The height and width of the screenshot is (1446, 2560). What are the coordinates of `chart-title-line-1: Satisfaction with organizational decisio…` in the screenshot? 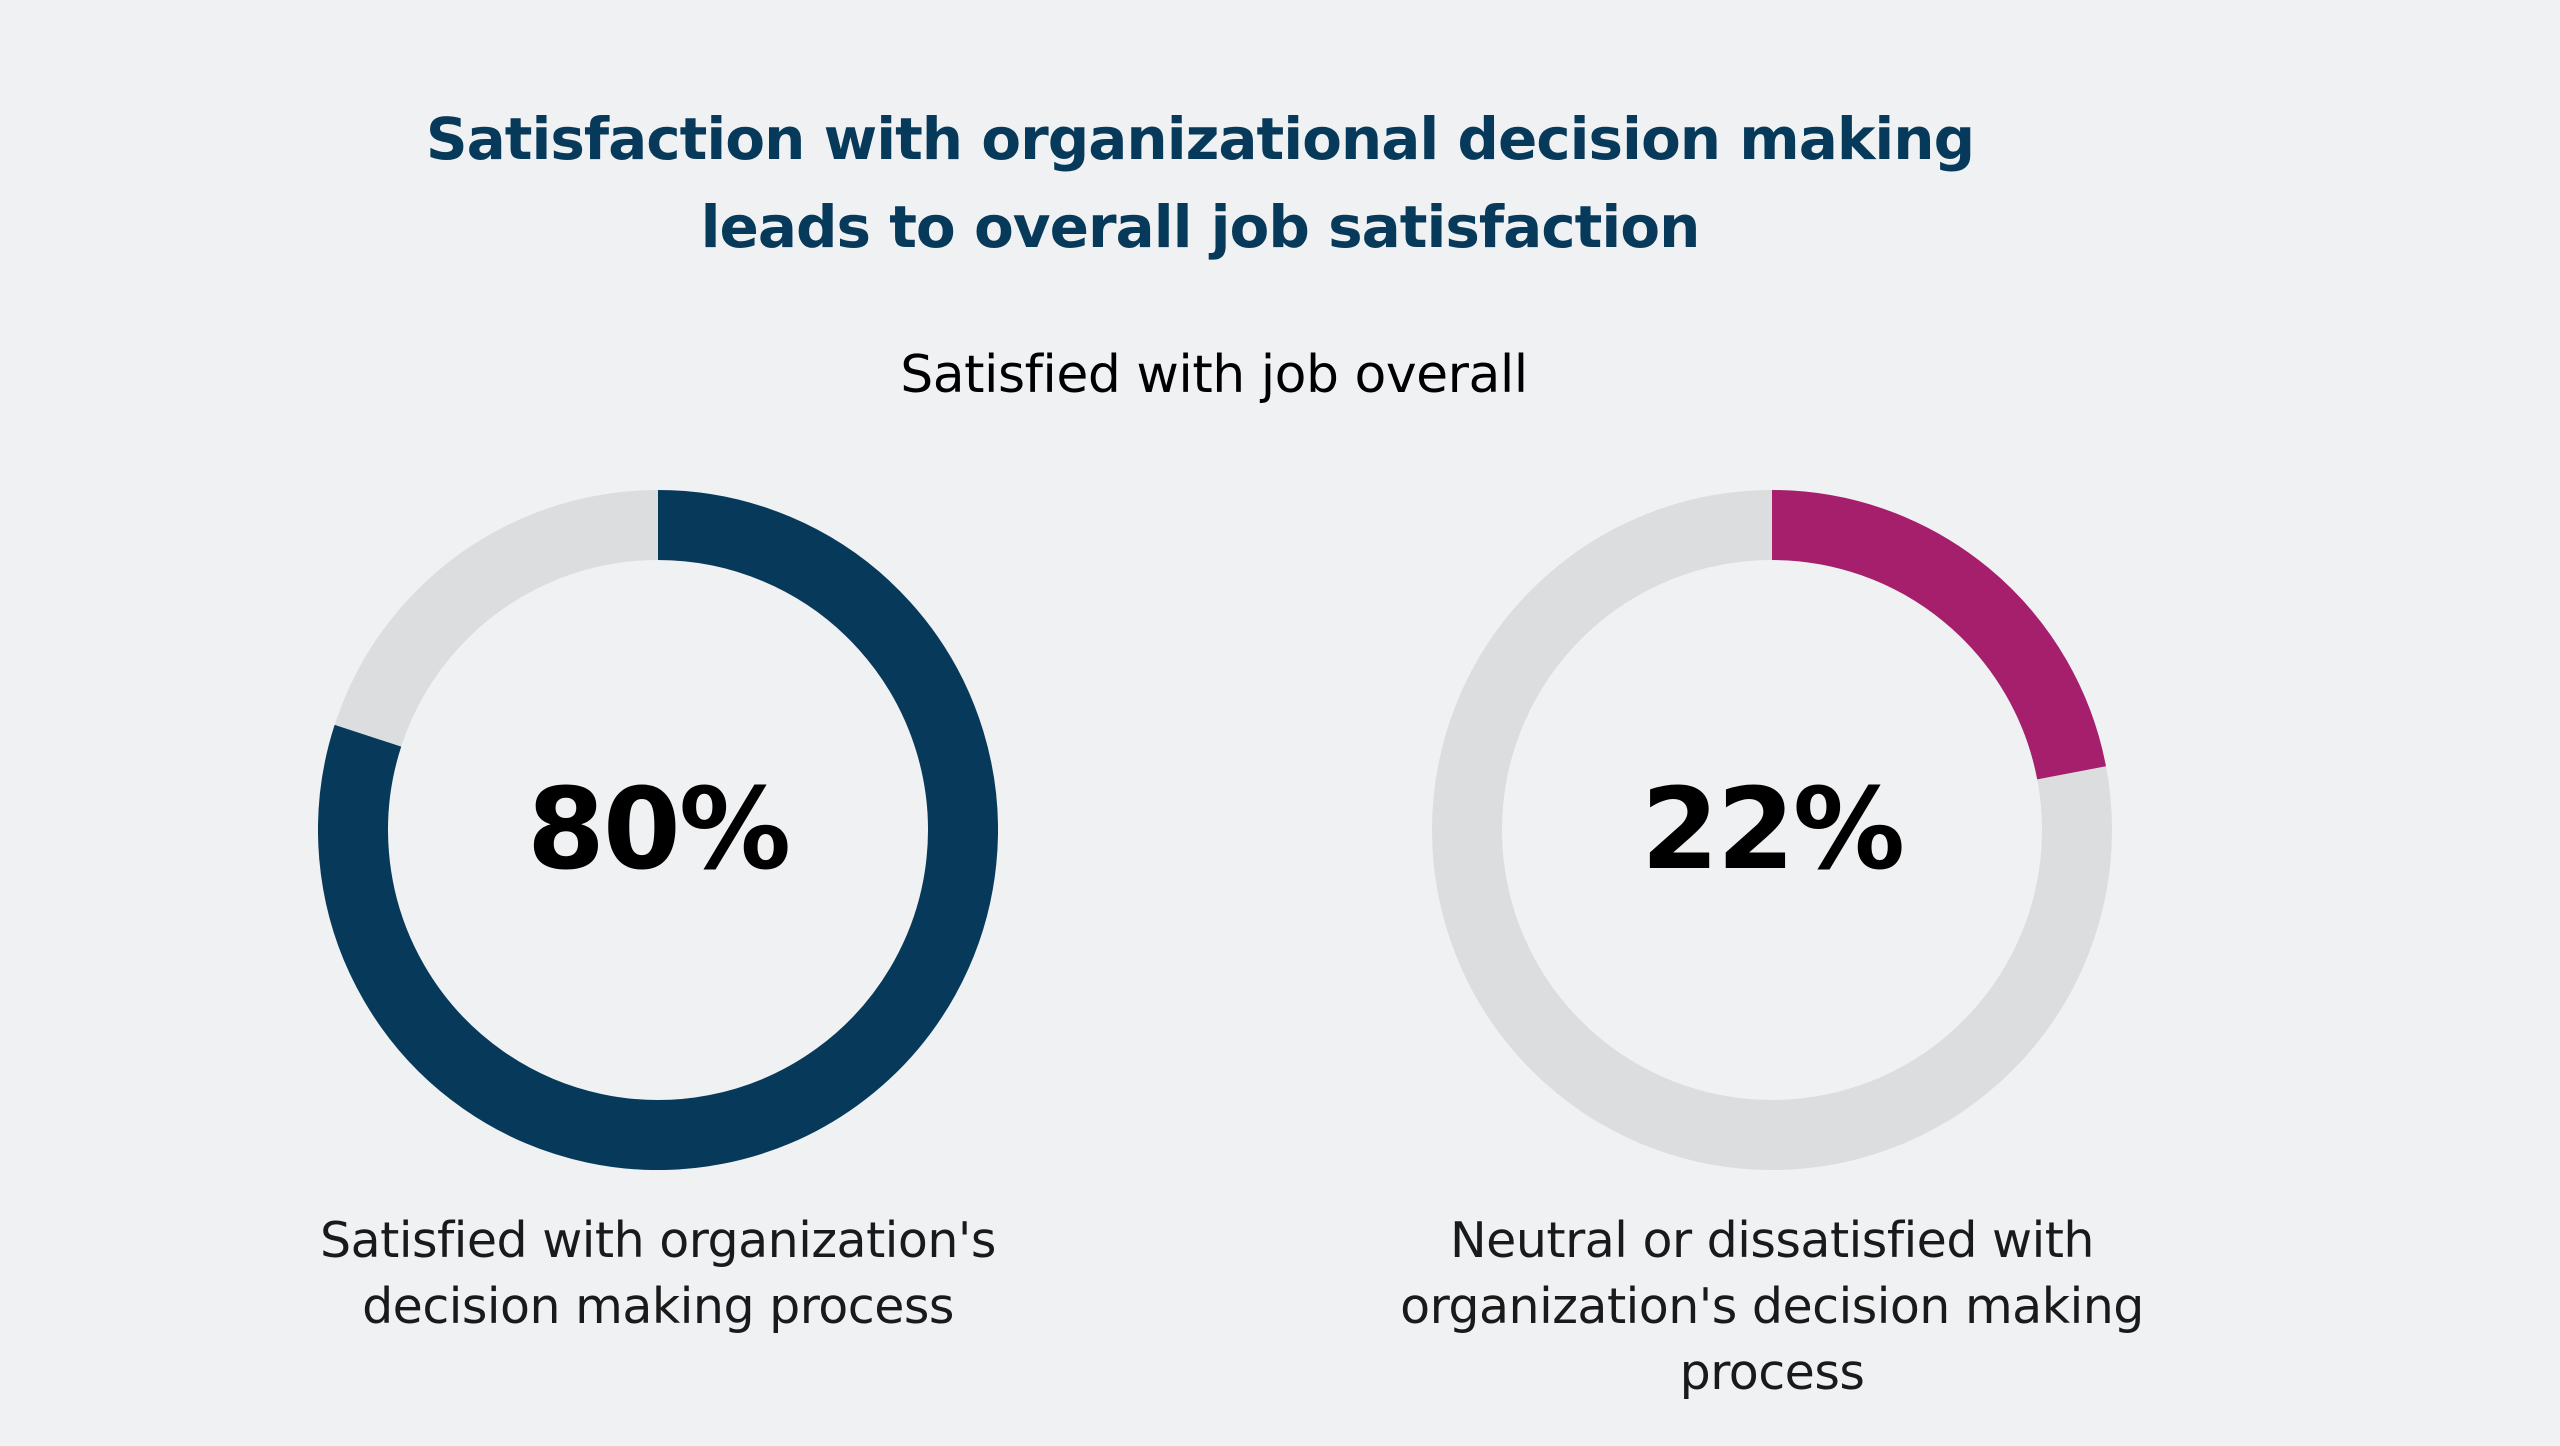 It's located at (1200, 139).